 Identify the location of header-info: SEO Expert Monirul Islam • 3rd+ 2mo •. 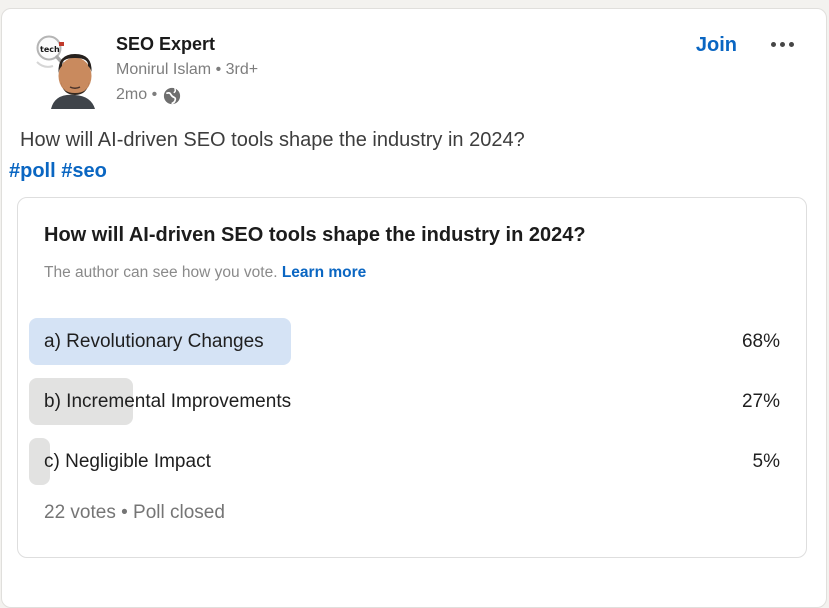
(187, 69).